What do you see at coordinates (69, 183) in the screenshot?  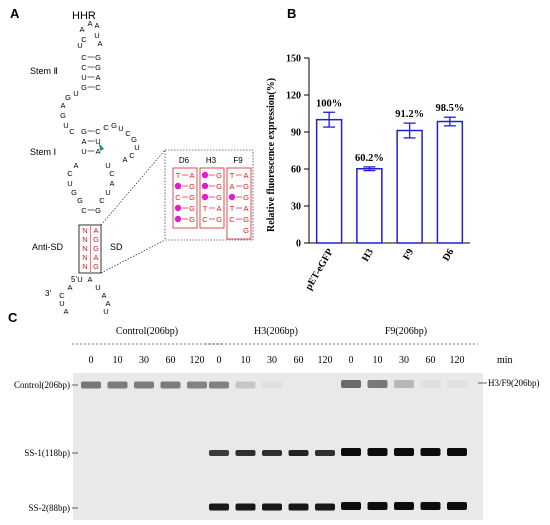 I see `nucleotide-lower-left: U` at bounding box center [69, 183].